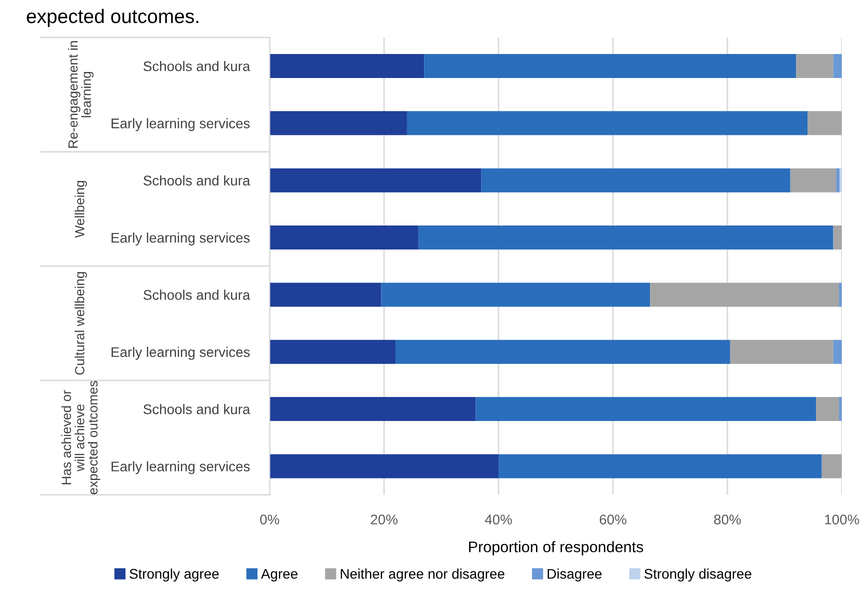 This screenshot has width=867, height=594. I want to click on text: Wellbeing, so click(80, 209).